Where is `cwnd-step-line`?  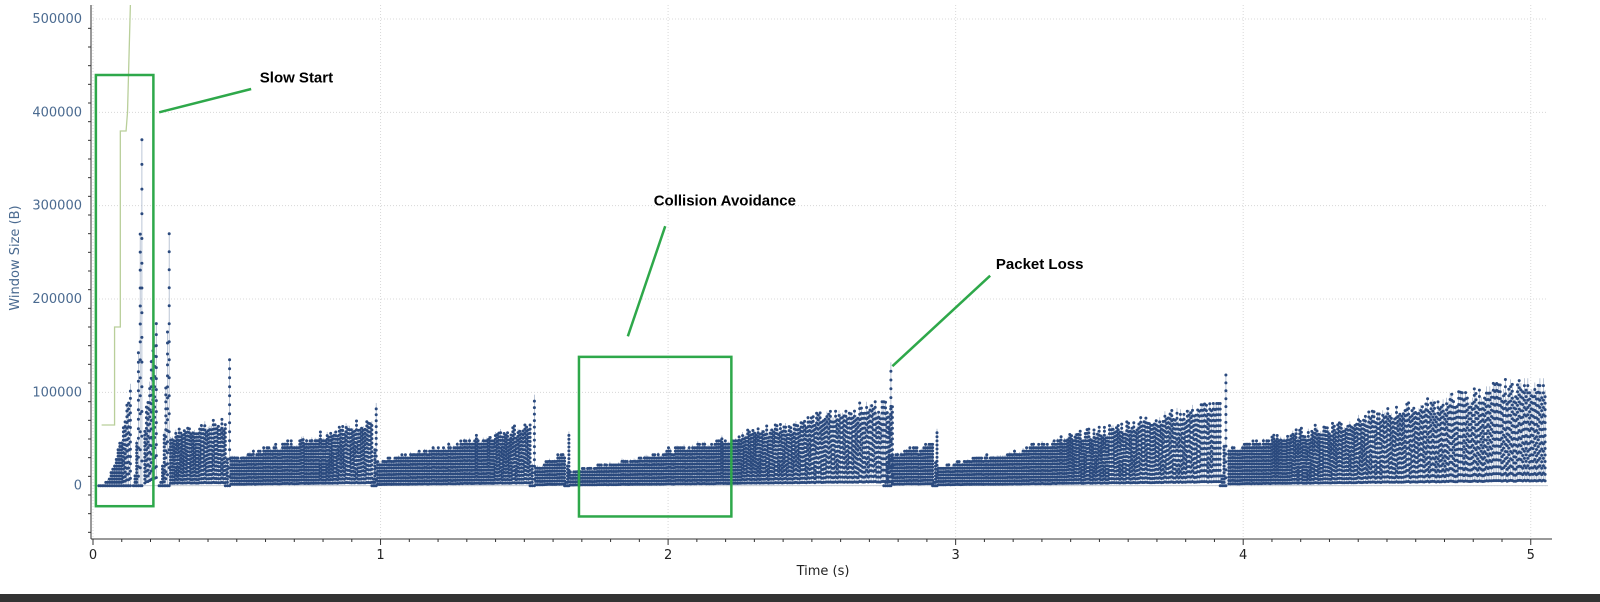
cwnd-step-line is located at coordinates (116, 215).